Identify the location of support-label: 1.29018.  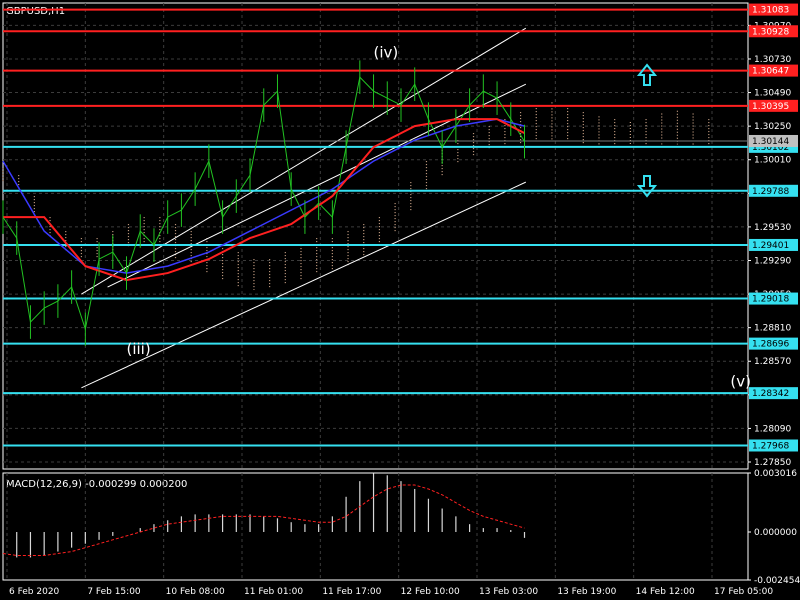
(770, 300).